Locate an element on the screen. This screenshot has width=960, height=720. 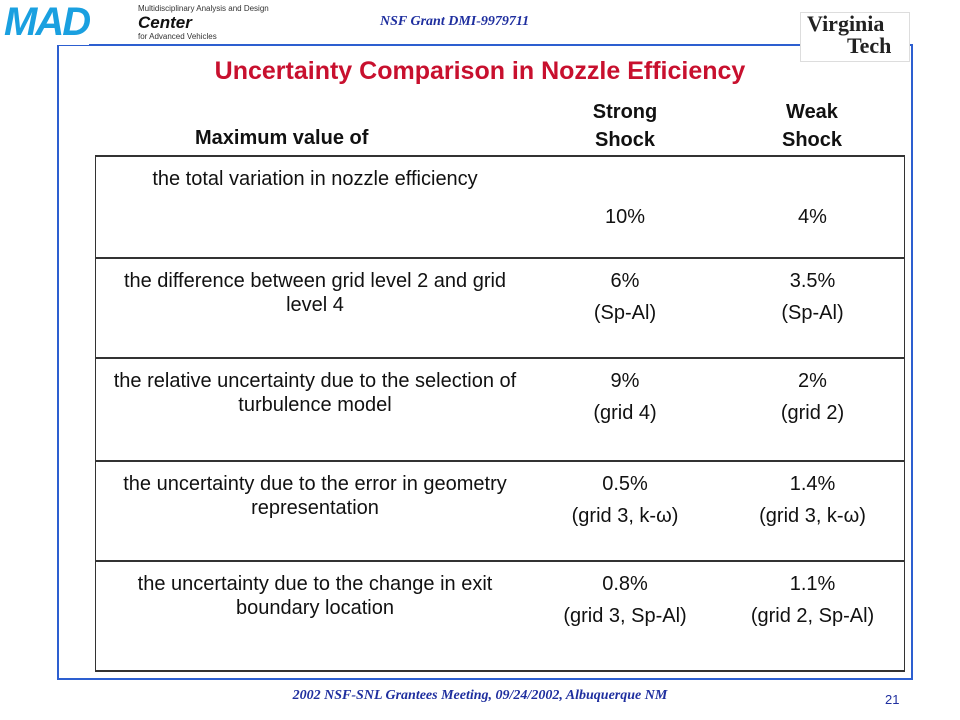
column-header: Strong Shock is located at coordinates (625, 126).